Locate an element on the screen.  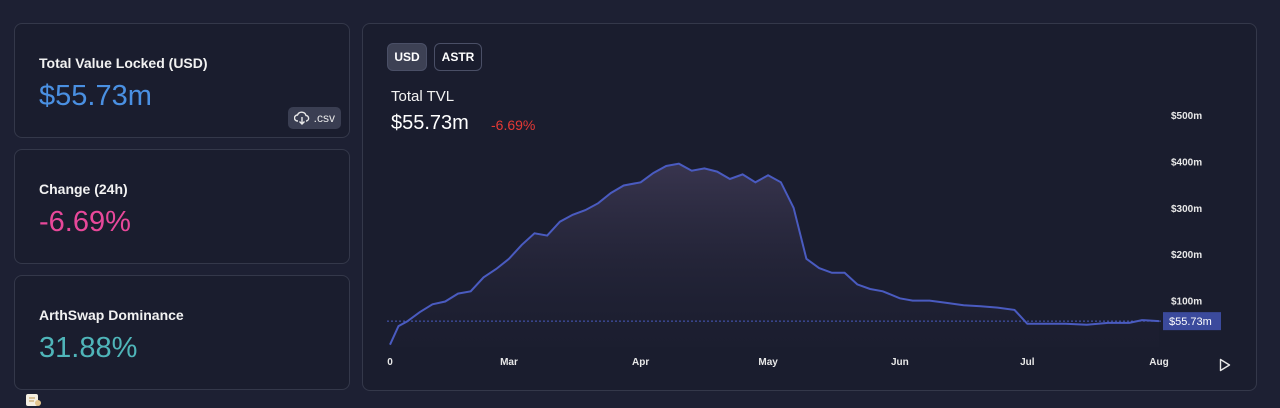
x-tick-label: Jun is located at coordinates (900, 362).